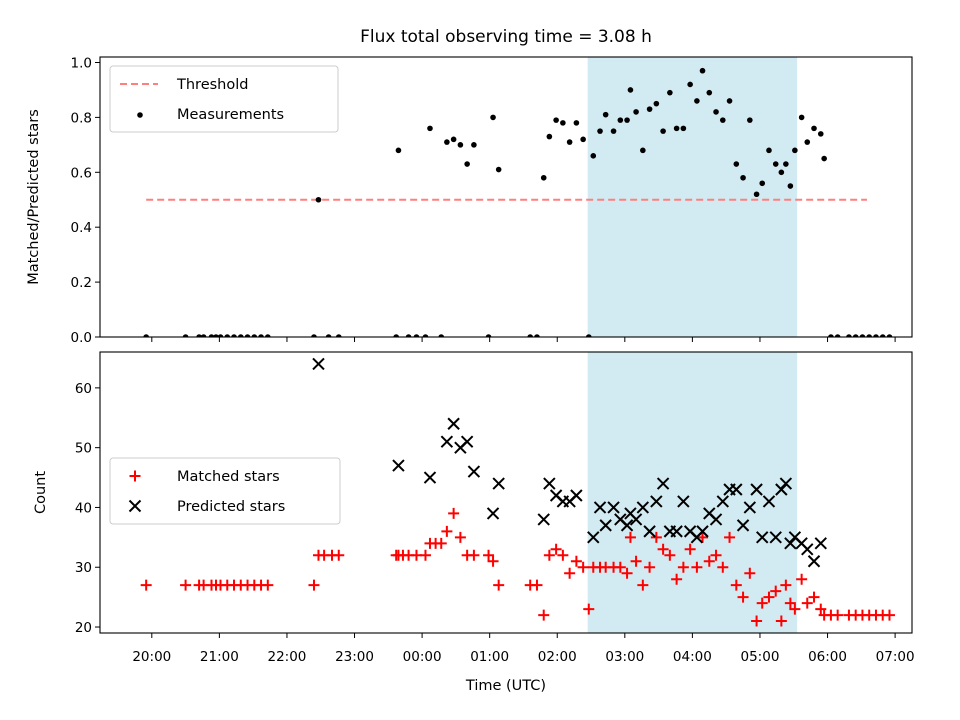 Image resolution: width=960 pixels, height=720 pixels. Describe the element at coordinates (224, 99) in the screenshot. I see `top-legend: Threshold Measurements` at that location.